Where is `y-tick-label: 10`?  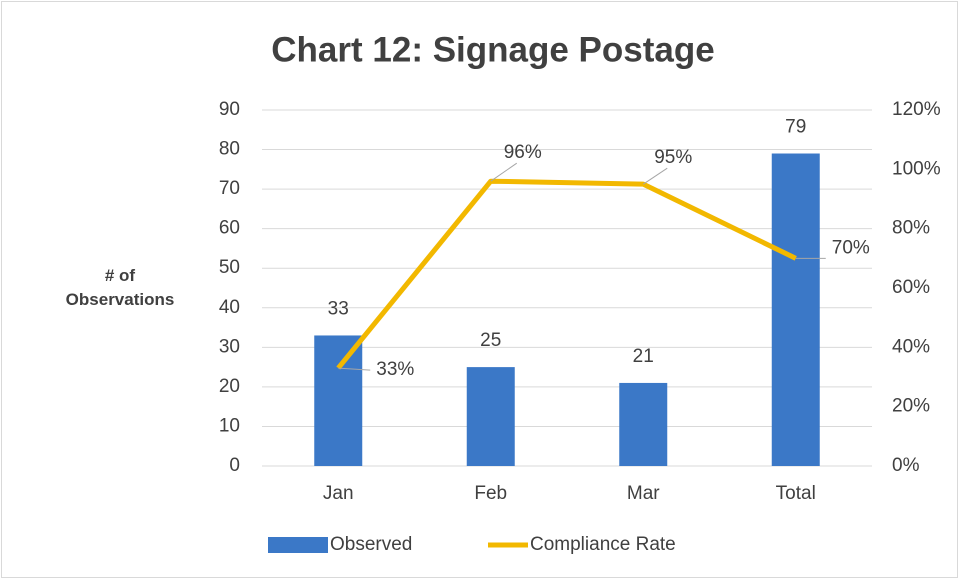
y-tick-label: 10 is located at coordinates (229, 425).